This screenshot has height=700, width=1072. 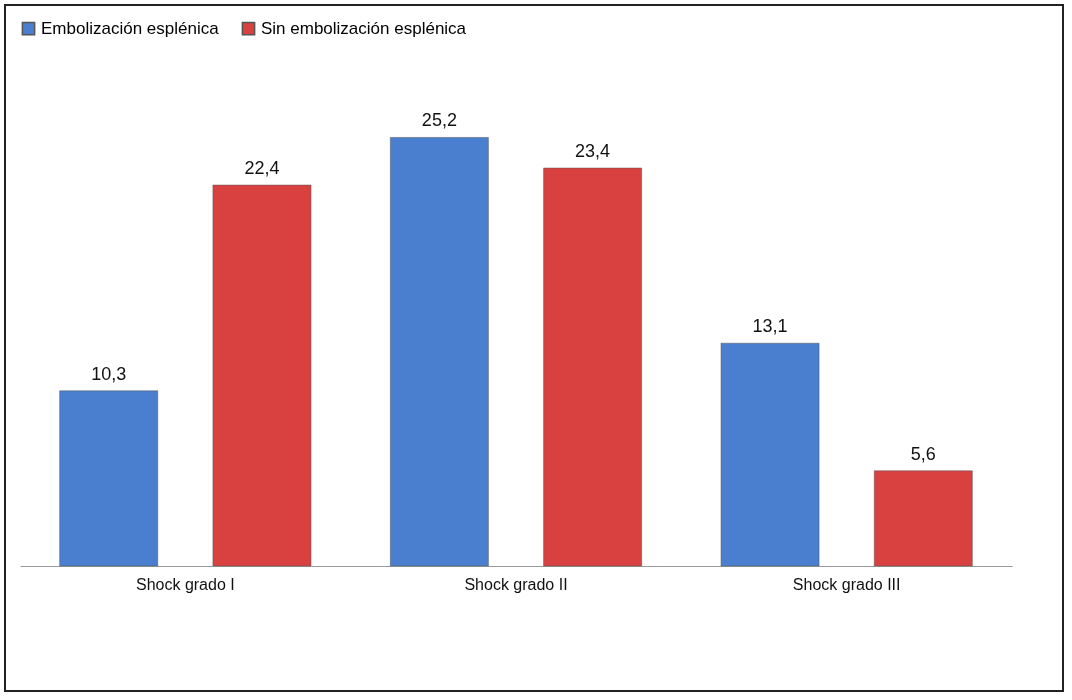 What do you see at coordinates (439, 120) in the screenshot?
I see `data-label: 25,2` at bounding box center [439, 120].